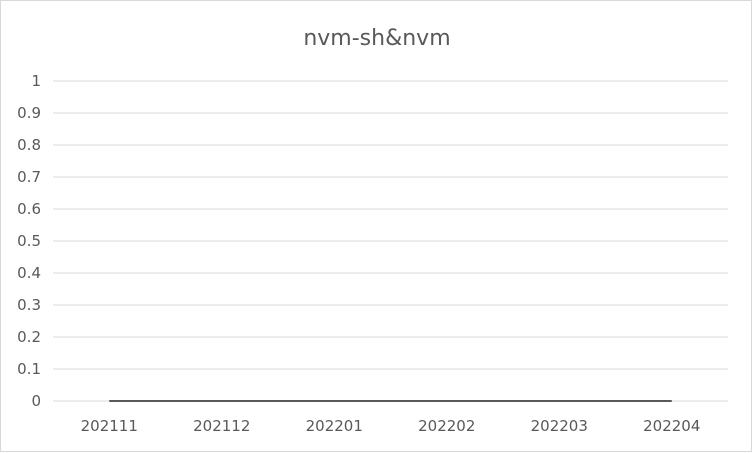  Describe the element at coordinates (376, 38) in the screenshot. I see `chart-title: nvm-sh&nvm` at that location.